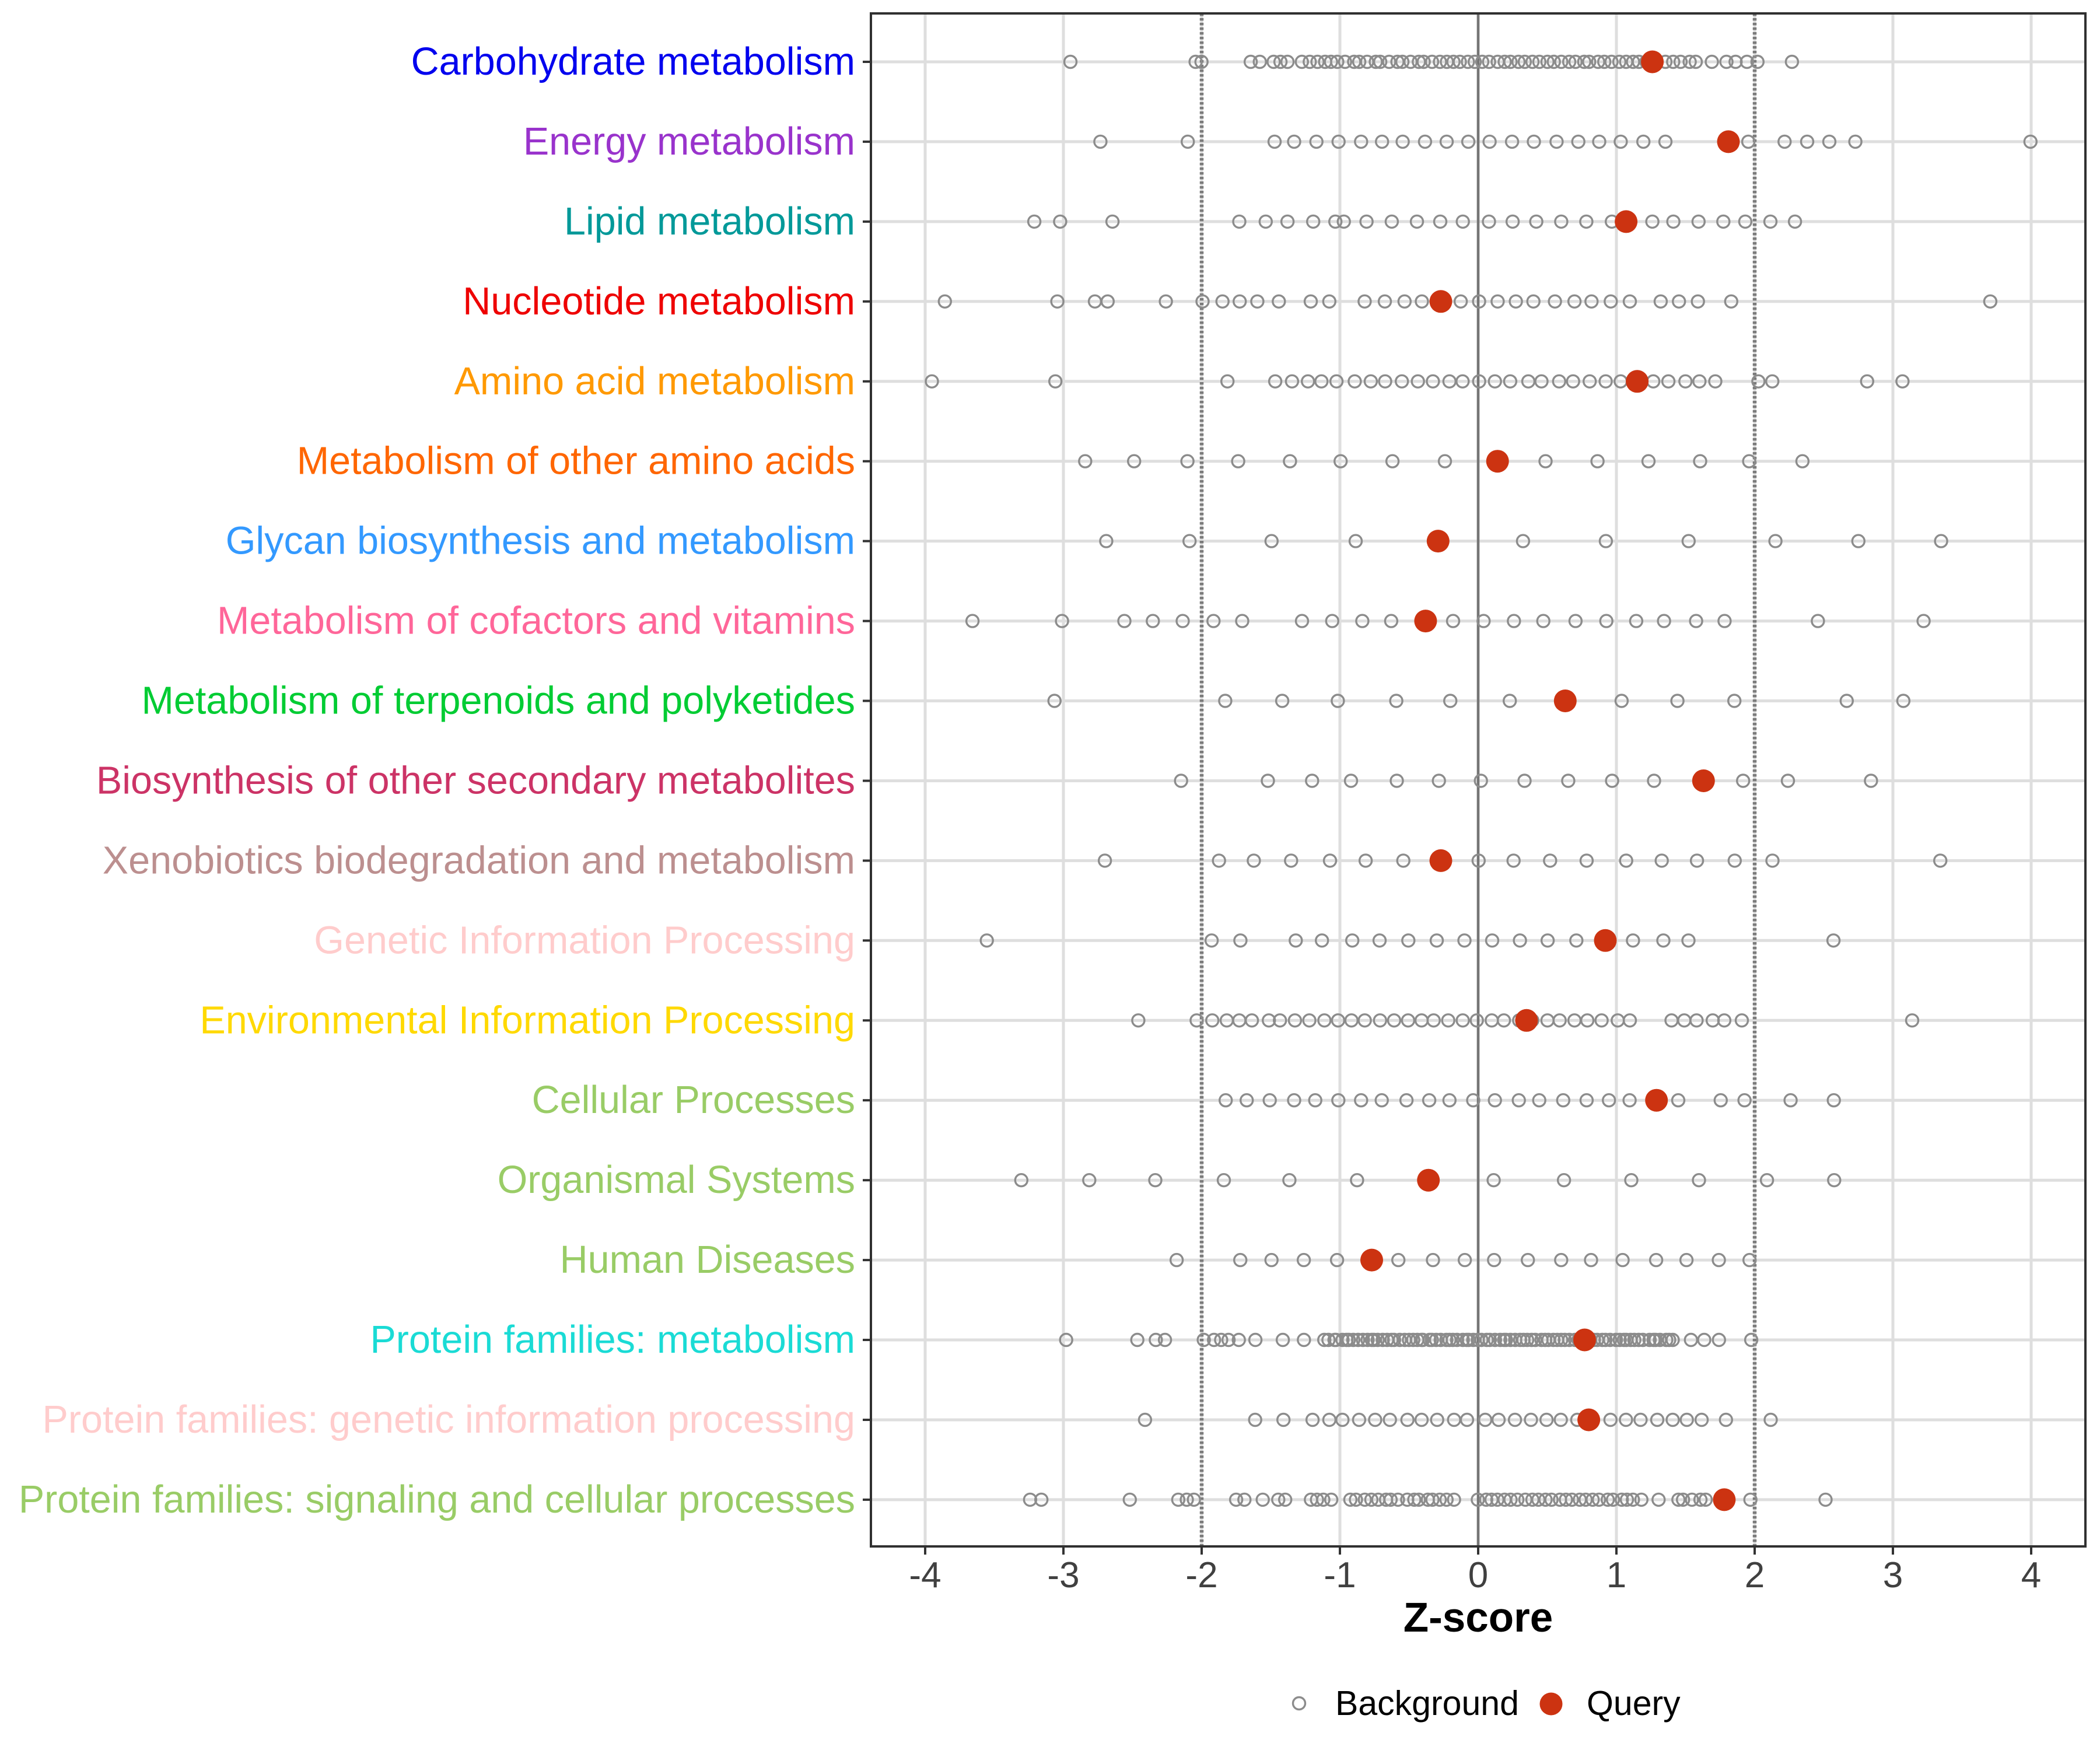 The height and width of the screenshot is (1750, 2100). Describe the element at coordinates (1201, 1575) in the screenshot. I see `svg-text: -2` at that location.